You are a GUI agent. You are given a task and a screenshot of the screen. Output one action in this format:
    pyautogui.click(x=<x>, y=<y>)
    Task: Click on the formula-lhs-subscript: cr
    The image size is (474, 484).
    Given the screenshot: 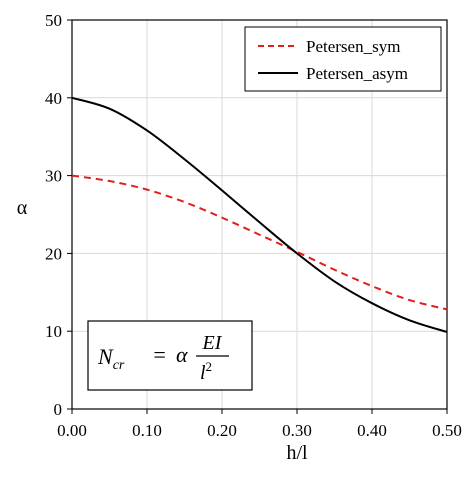 What is the action you would take?
    pyautogui.click(x=119, y=365)
    